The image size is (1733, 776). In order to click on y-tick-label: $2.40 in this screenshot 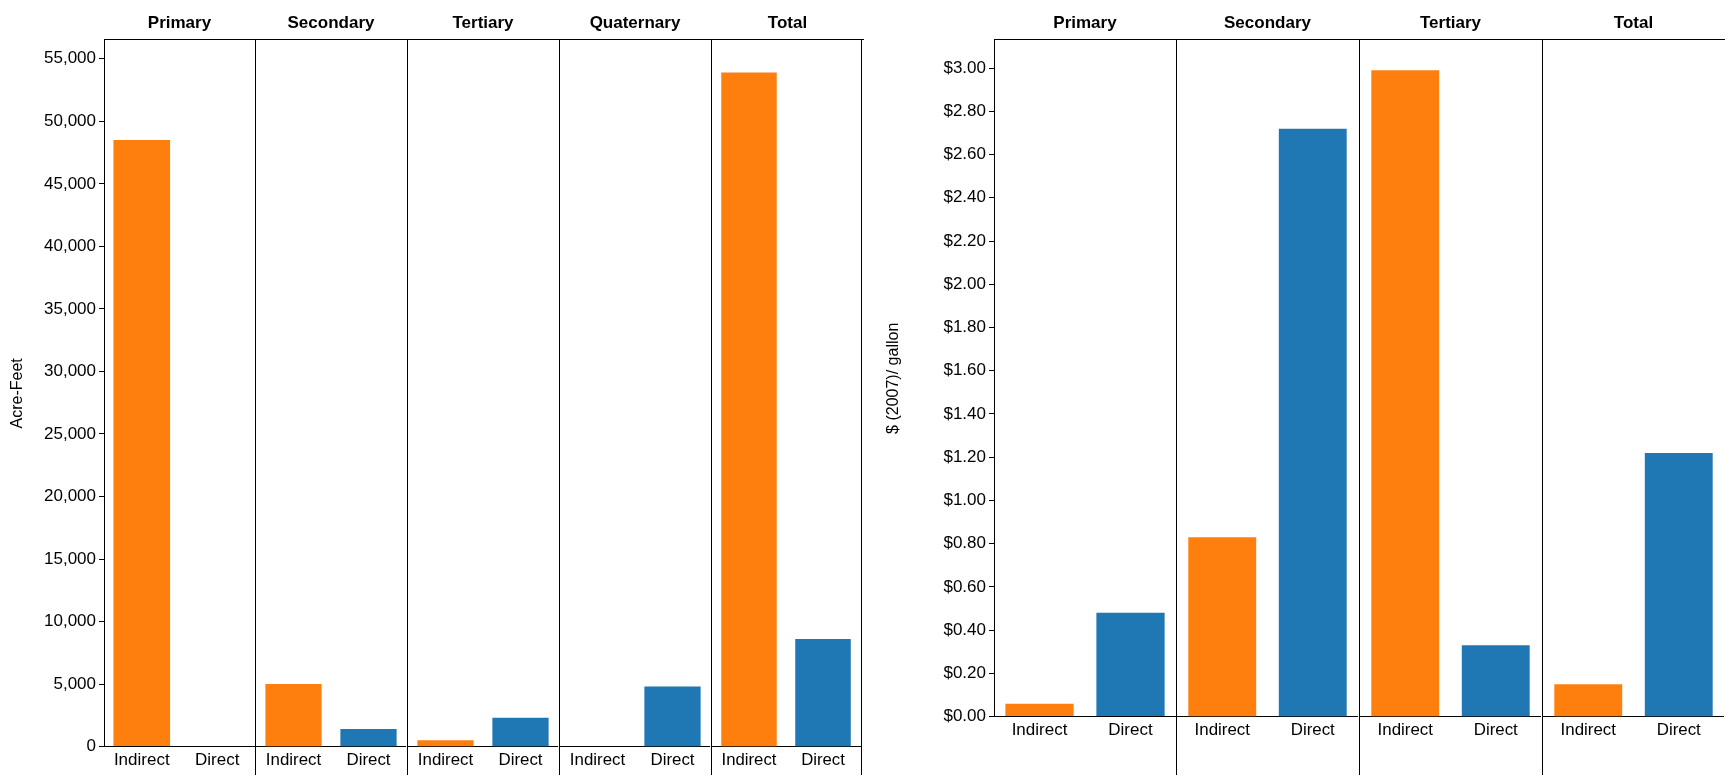, I will do `click(964, 197)`.